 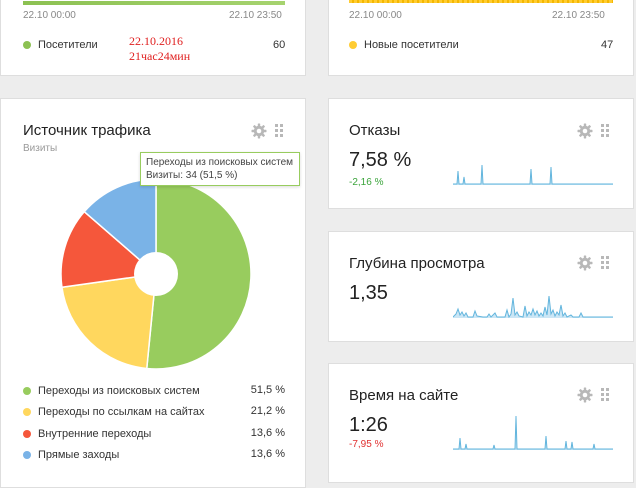 I want to click on legend-item-direct: Прямые заходы, so click(x=71, y=455).